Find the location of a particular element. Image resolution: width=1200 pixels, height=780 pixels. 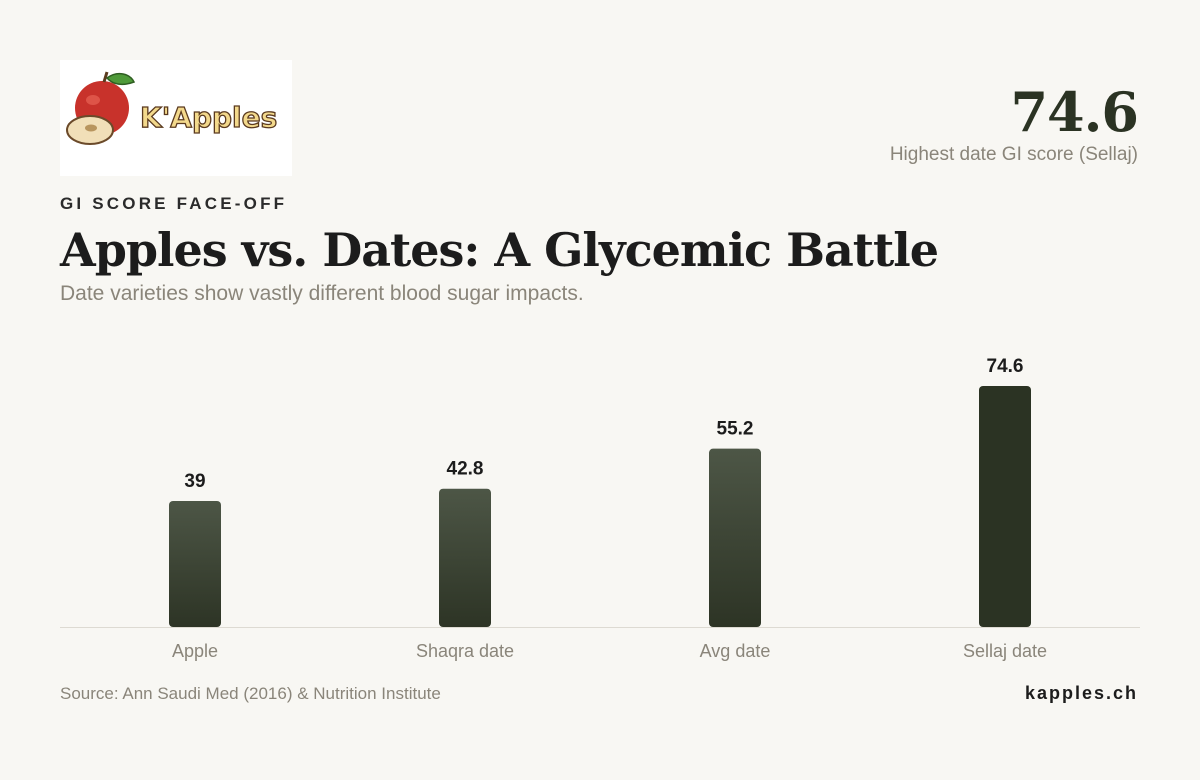

data-label: 74.6 is located at coordinates (1005, 366).